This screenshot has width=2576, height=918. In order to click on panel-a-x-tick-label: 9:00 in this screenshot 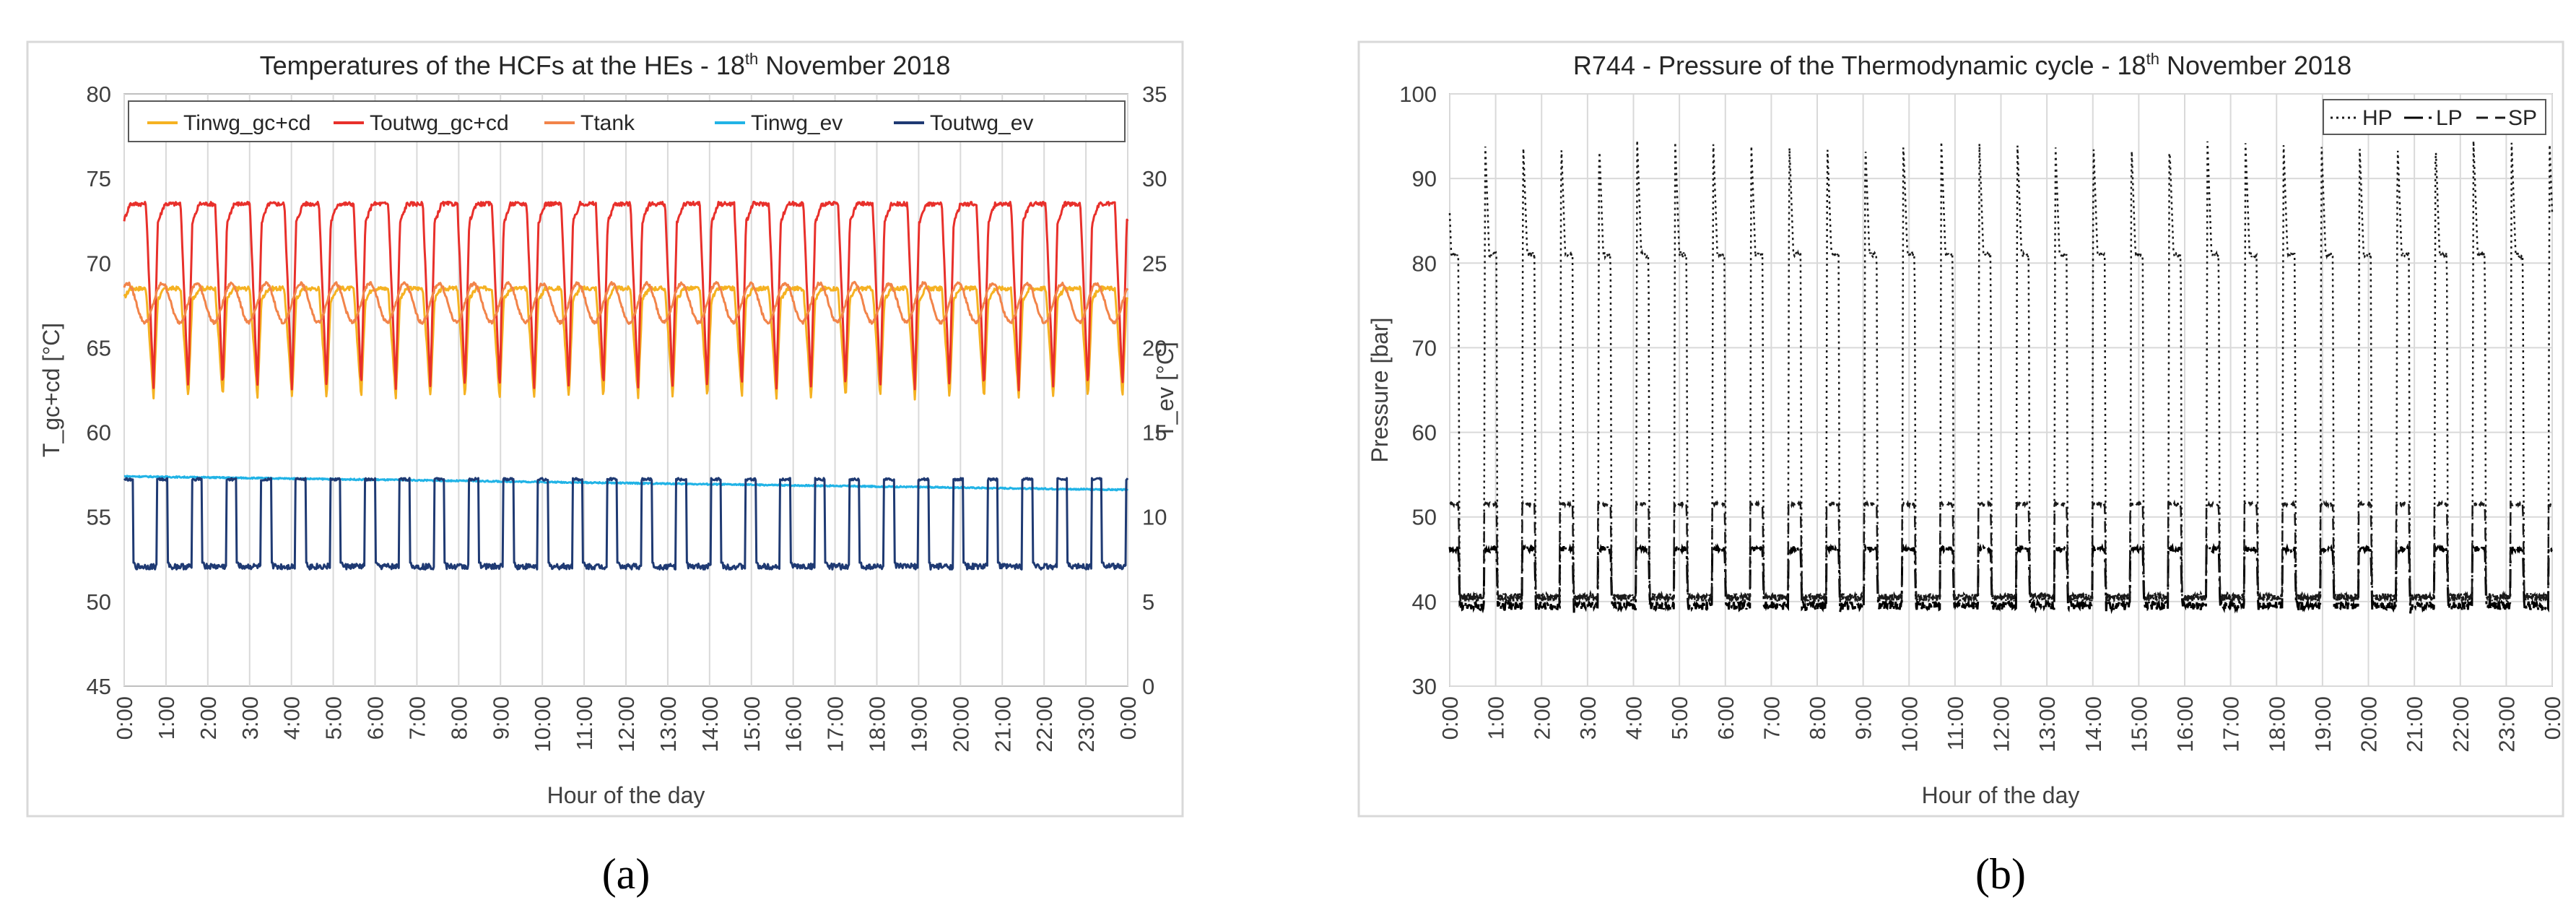, I will do `click(500, 718)`.